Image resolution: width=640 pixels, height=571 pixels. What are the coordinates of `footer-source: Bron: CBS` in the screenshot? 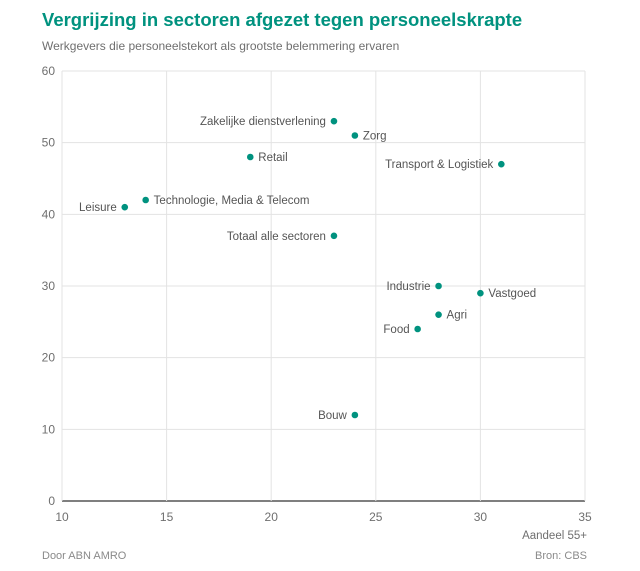 It's located at (561, 556).